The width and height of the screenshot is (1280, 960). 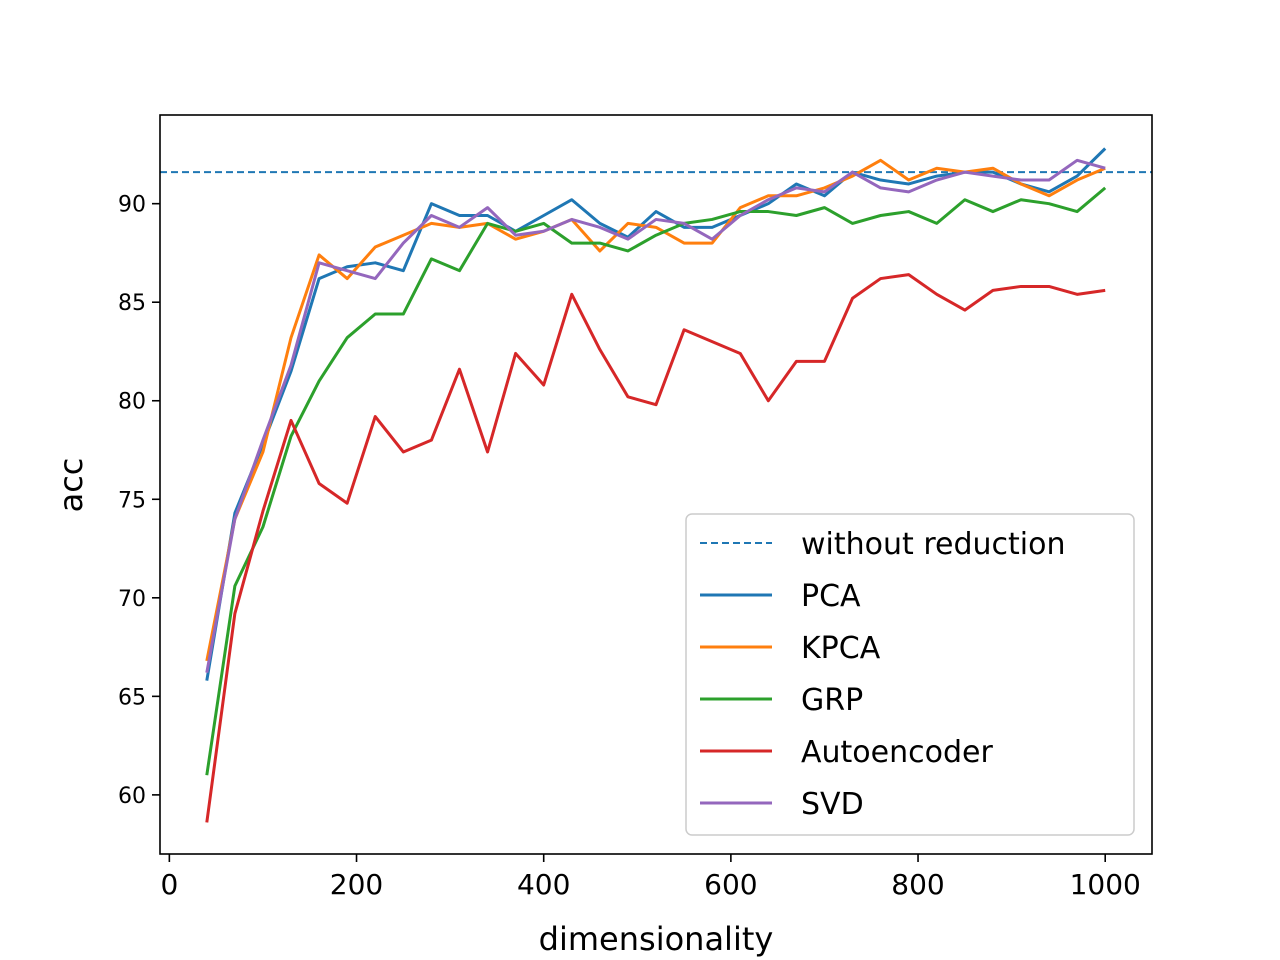 I want to click on y-tick-label: 60, so click(x=132, y=796).